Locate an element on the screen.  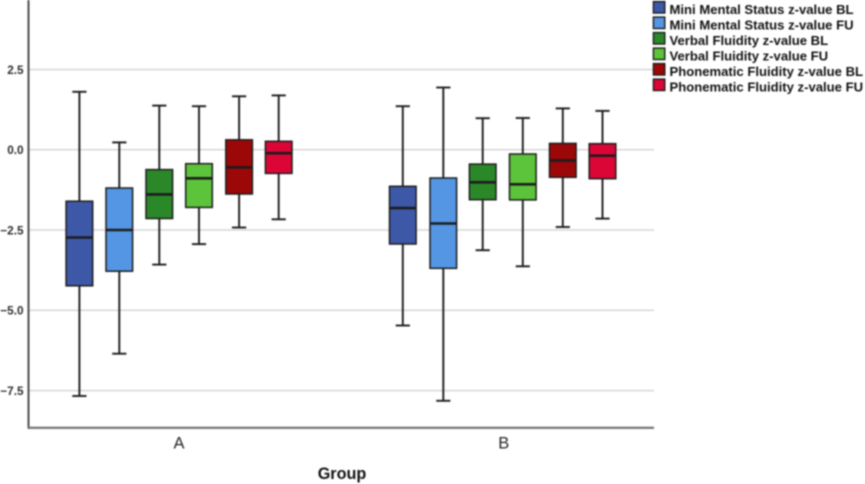
svg-text: Group is located at coordinates (342, 474).